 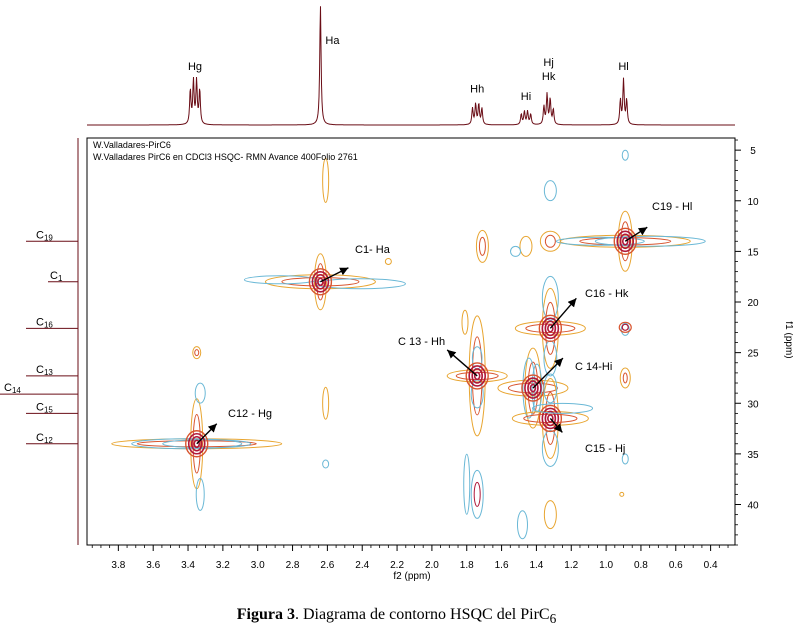 I want to click on x-tick-label: 2.0, so click(x=432, y=565).